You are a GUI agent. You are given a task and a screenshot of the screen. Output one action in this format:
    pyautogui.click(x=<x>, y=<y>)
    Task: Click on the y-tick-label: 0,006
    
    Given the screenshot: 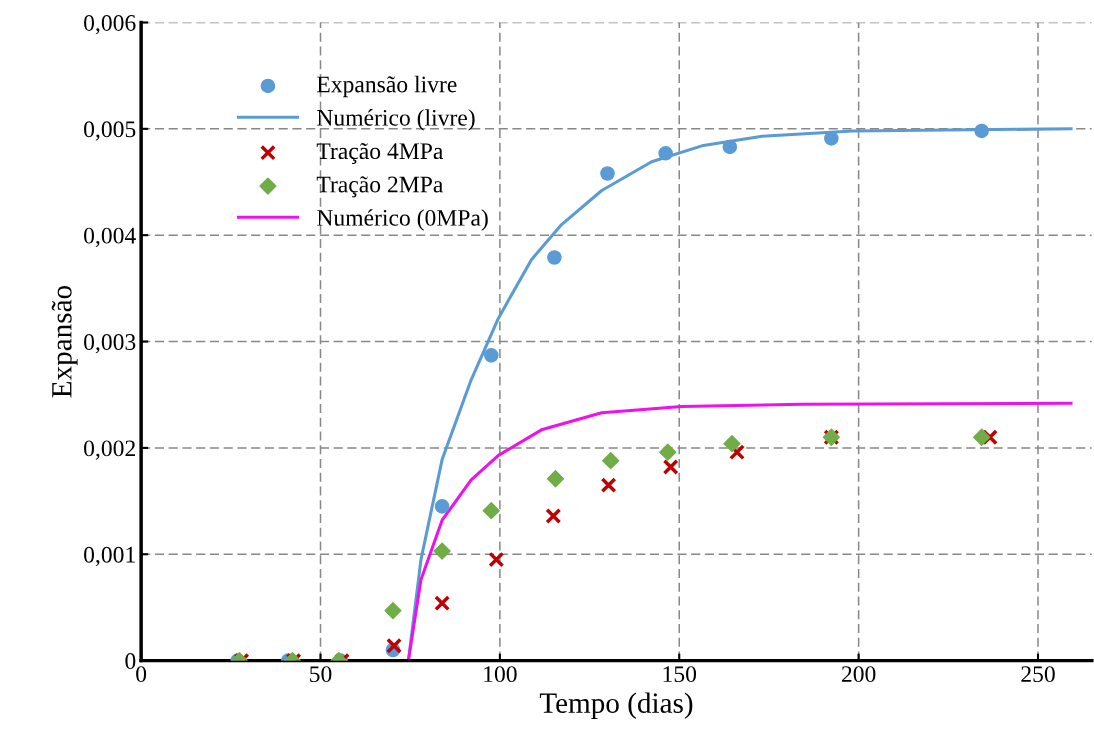 What is the action you would take?
    pyautogui.click(x=110, y=24)
    